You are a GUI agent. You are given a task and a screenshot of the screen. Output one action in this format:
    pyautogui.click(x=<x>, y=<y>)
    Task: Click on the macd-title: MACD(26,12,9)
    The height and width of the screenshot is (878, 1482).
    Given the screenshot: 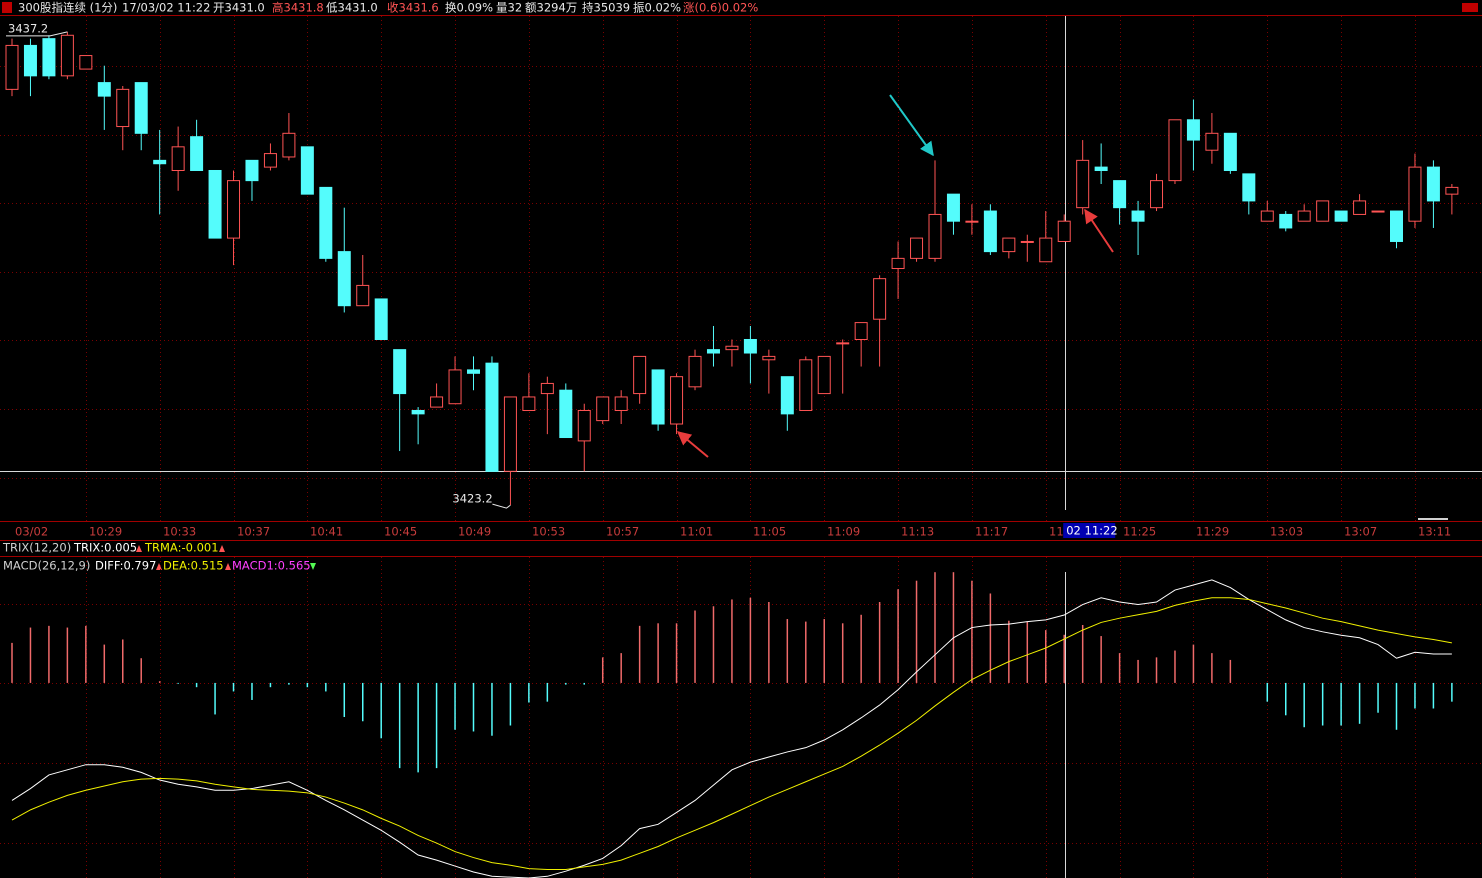 What is the action you would take?
    pyautogui.click(x=46, y=566)
    